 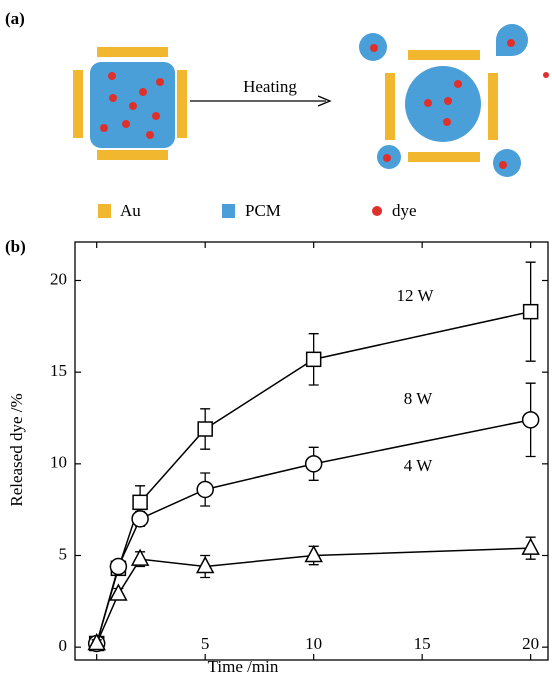 I want to click on series-line, so click(x=313, y=595).